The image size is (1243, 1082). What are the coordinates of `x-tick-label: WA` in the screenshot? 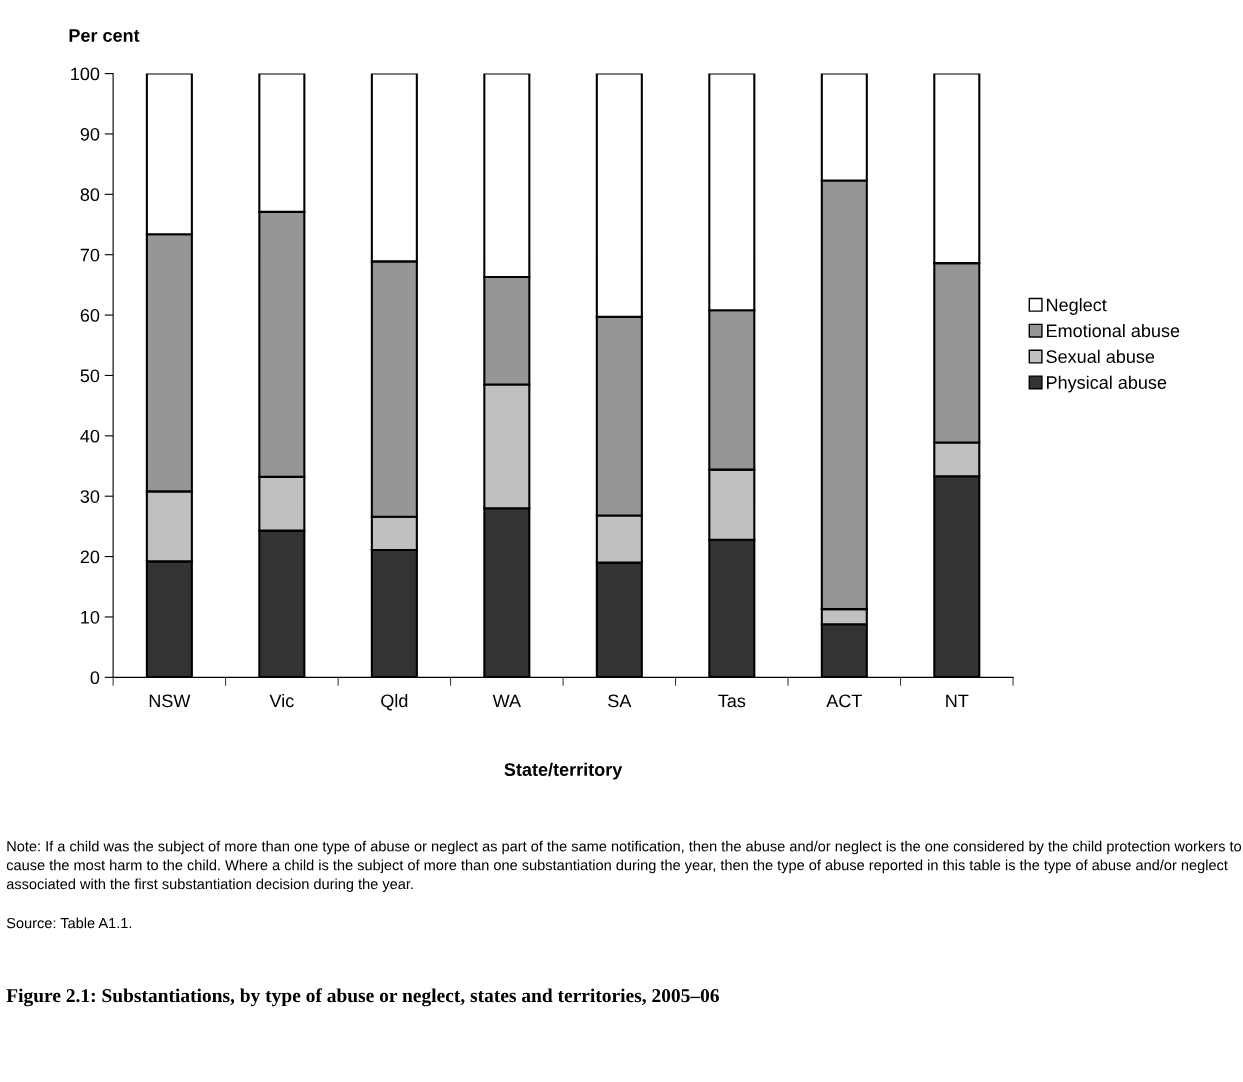 It's located at (506, 701).